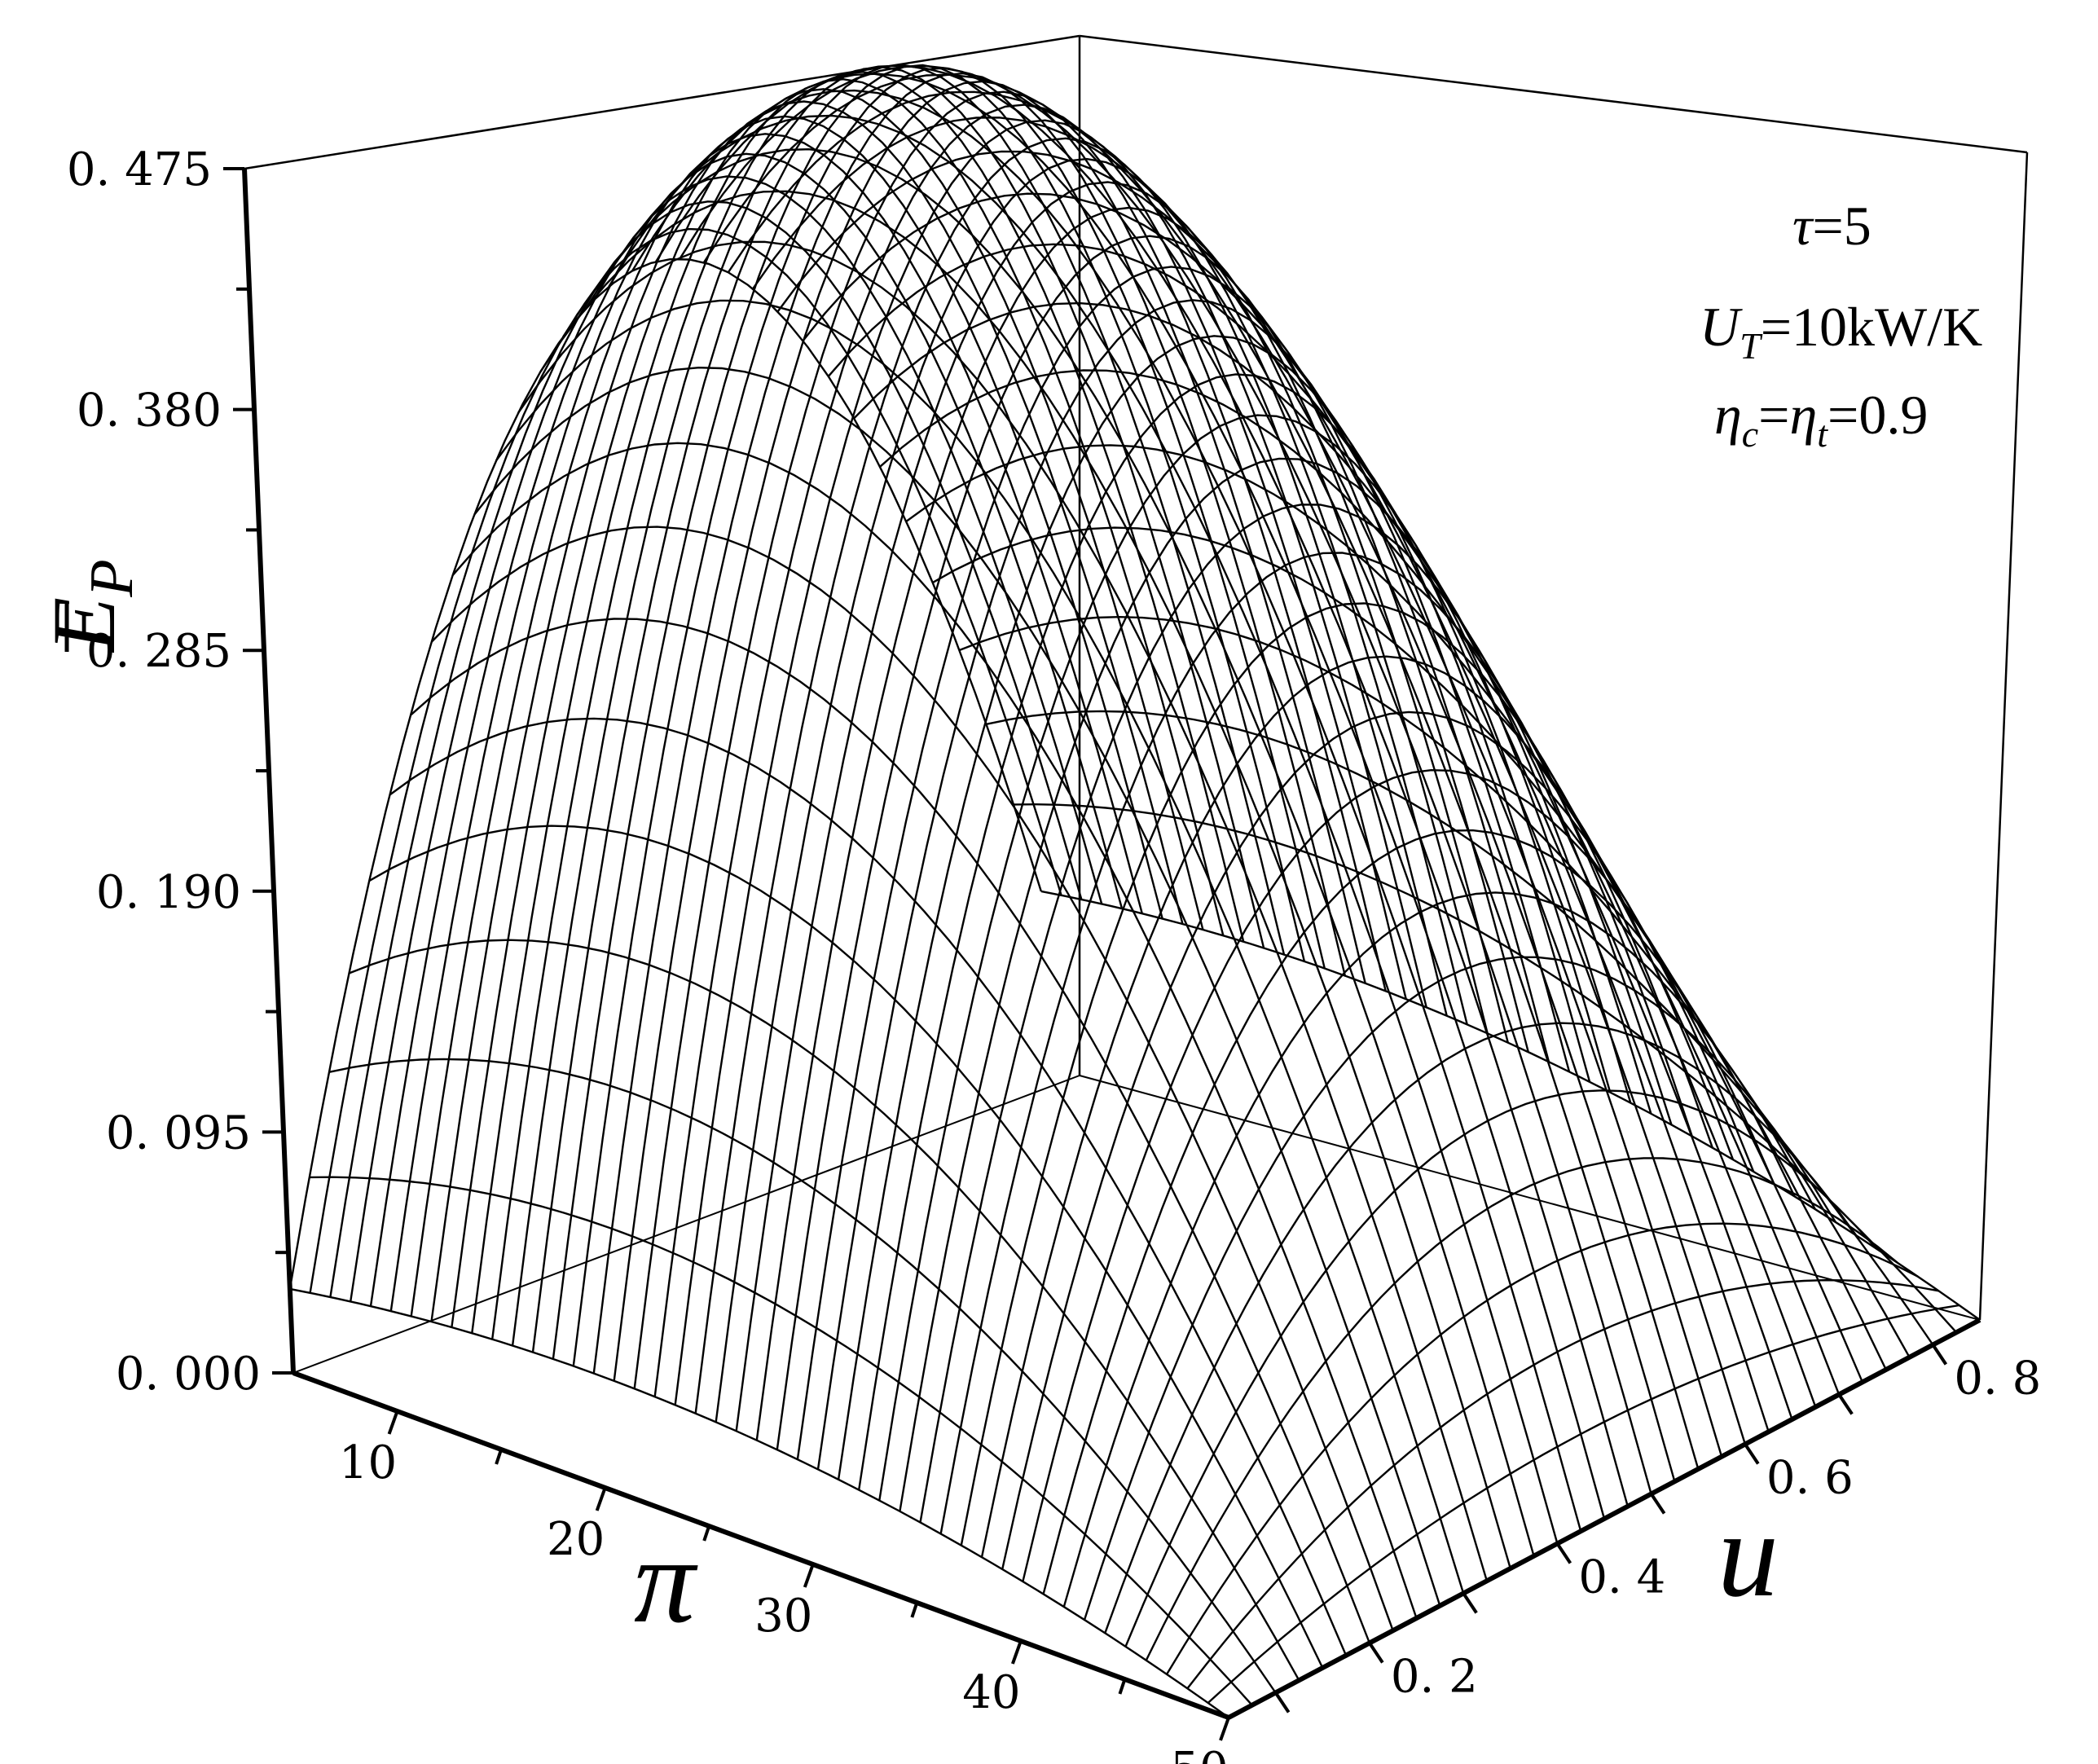 This screenshot has height=1764, width=2098. I want to click on x-tick-label: 20, so click(576, 1539).